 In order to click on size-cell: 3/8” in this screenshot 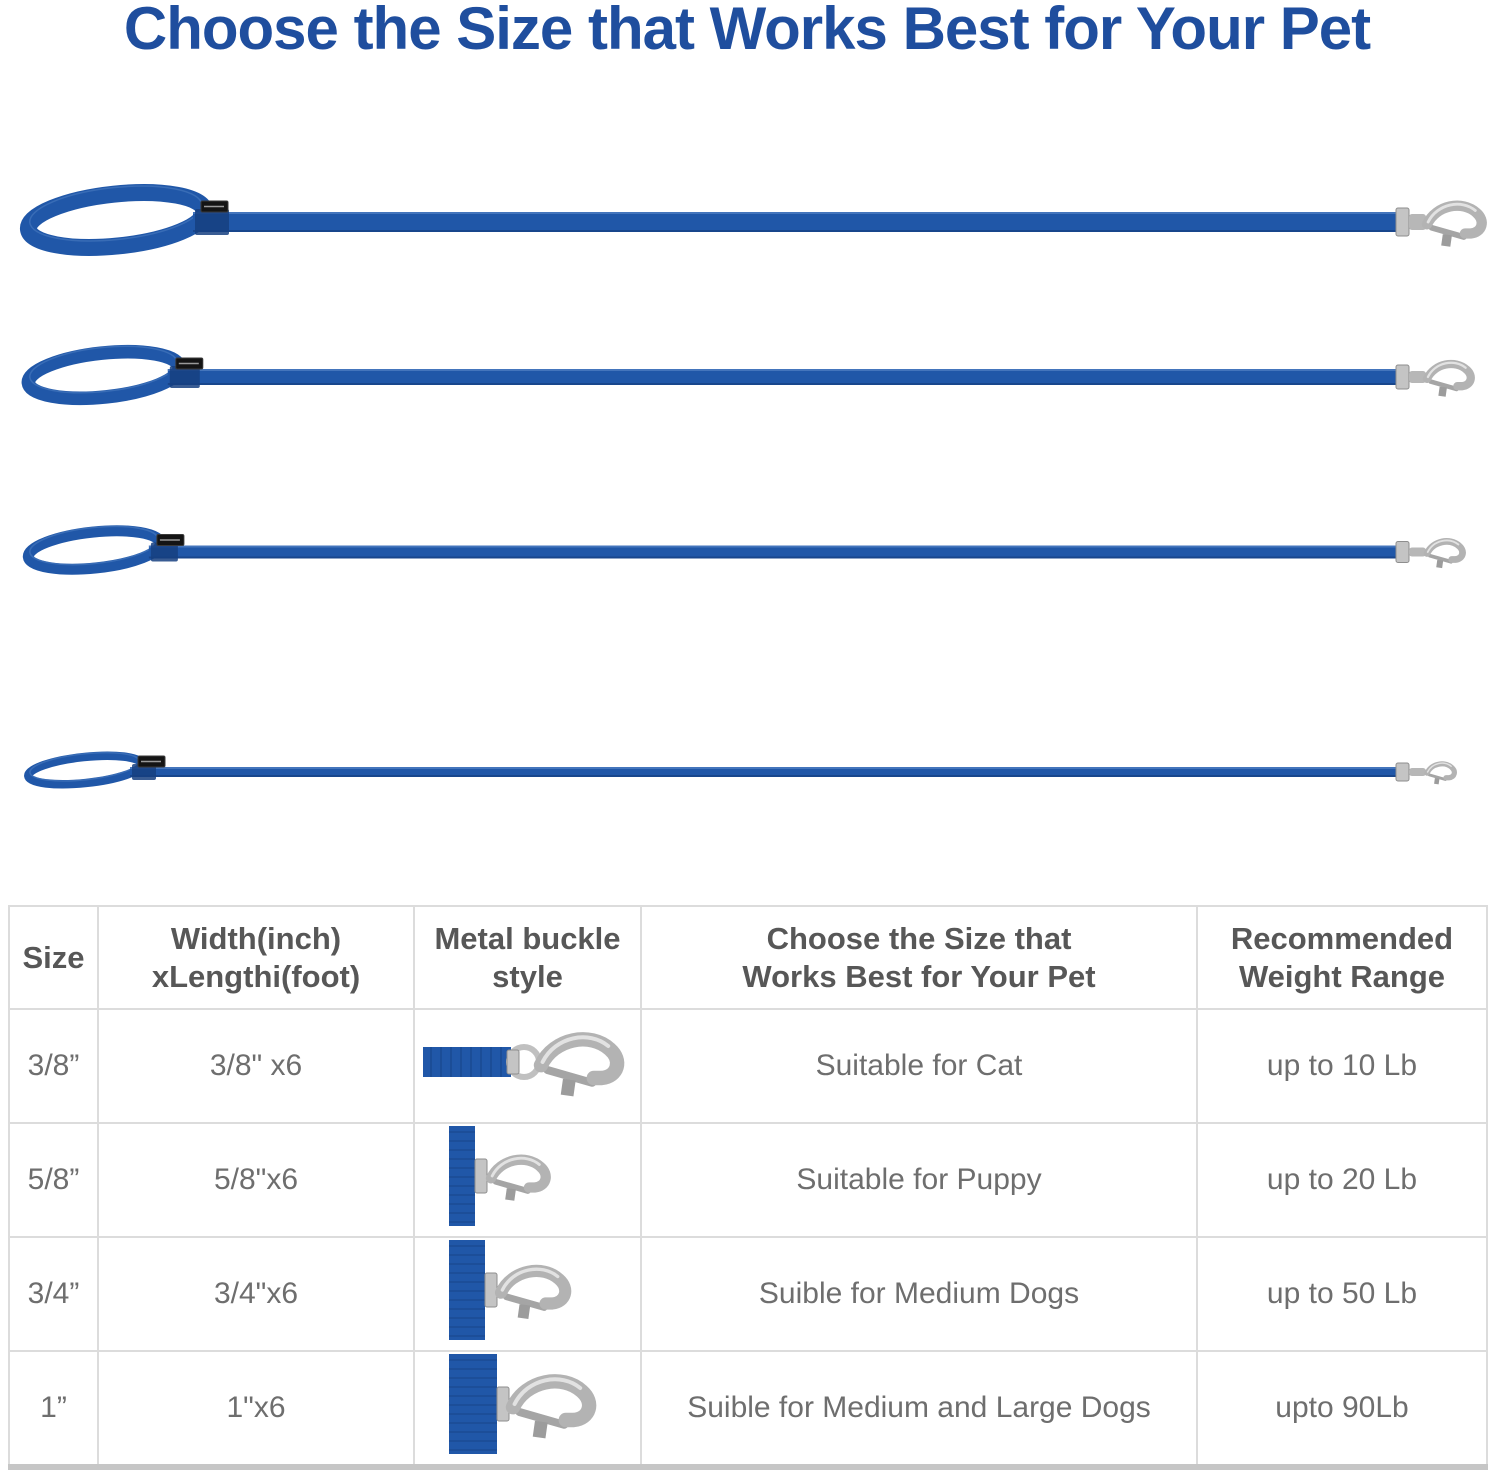, I will do `click(53, 1066)`.